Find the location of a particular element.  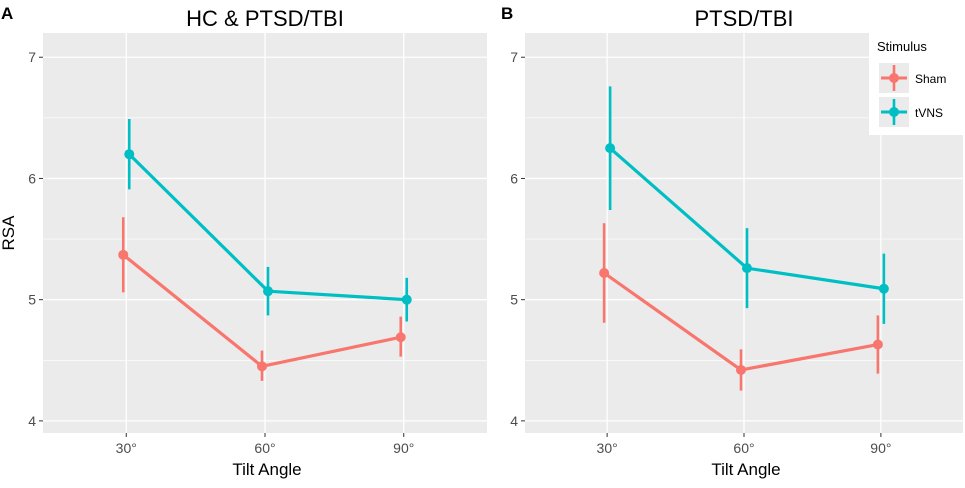

y-axis-label: RSA is located at coordinates (9, 233).